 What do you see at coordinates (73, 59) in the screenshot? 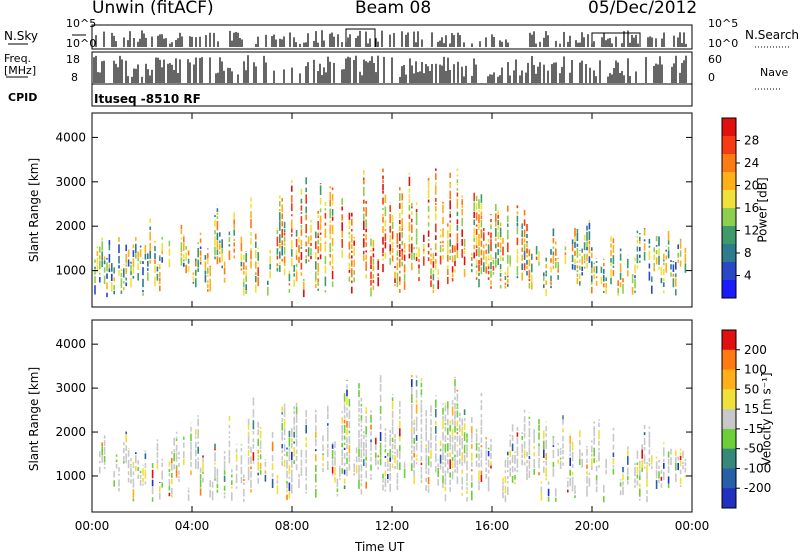
I see `freq-tick-top: 18` at bounding box center [73, 59].